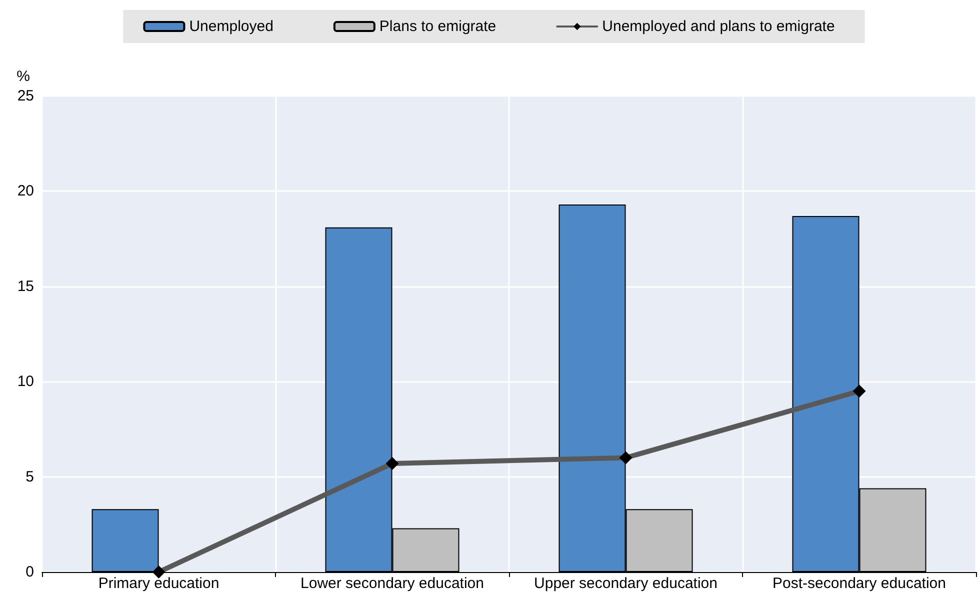 The width and height of the screenshot is (978, 599). Describe the element at coordinates (25, 191) in the screenshot. I see `y-tick-label: 20` at that location.